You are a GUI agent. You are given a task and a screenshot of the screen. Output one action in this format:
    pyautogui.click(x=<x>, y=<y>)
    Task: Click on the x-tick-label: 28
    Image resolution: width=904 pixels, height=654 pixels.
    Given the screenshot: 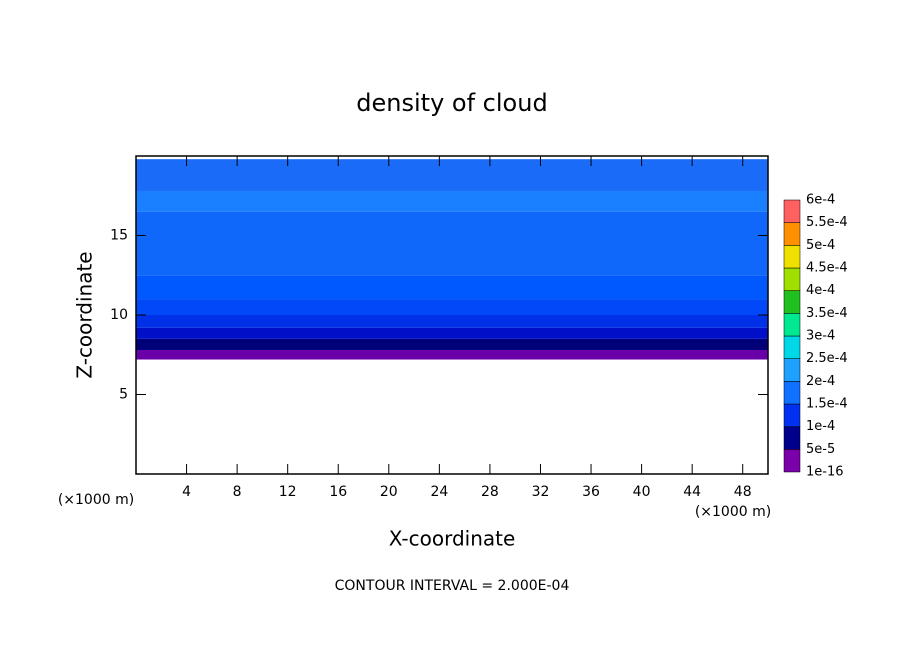 What is the action you would take?
    pyautogui.click(x=490, y=492)
    